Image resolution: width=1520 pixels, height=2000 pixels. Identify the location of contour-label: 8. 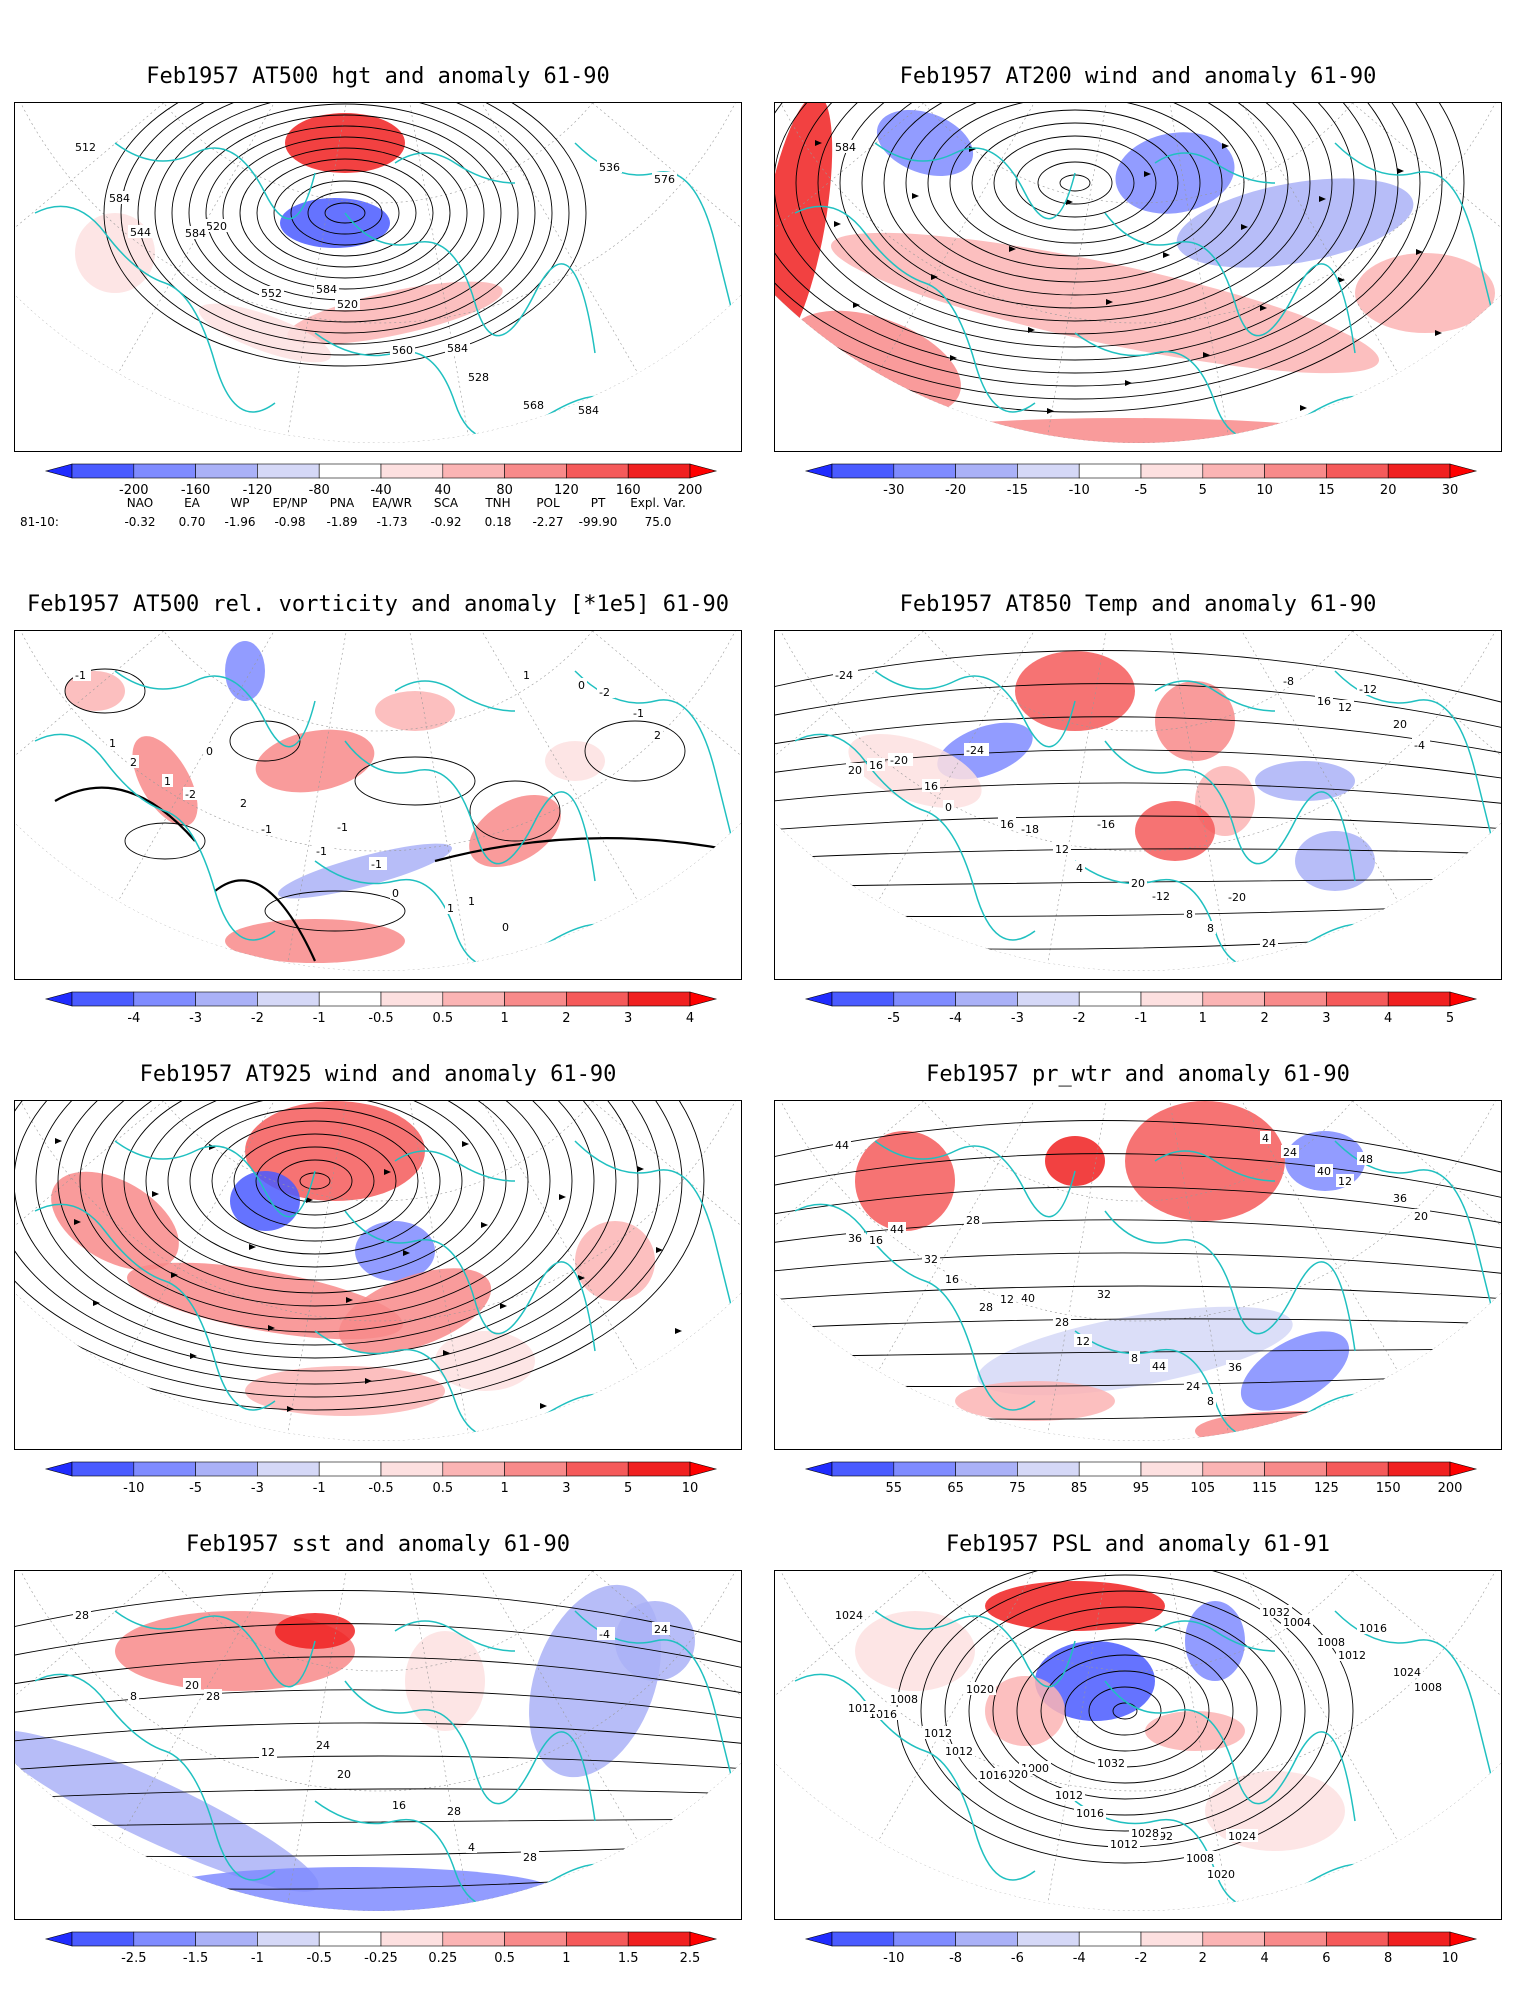
(1210, 1401).